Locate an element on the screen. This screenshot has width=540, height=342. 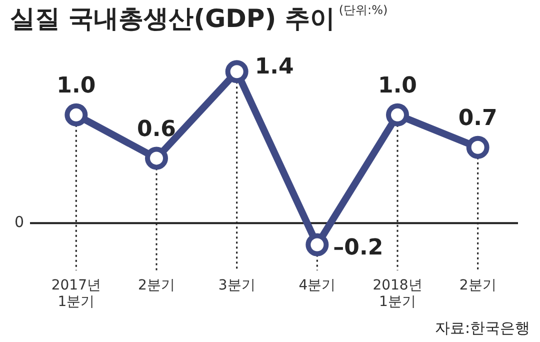
x-tick-label: 2017년 1분기 is located at coordinates (76, 293).